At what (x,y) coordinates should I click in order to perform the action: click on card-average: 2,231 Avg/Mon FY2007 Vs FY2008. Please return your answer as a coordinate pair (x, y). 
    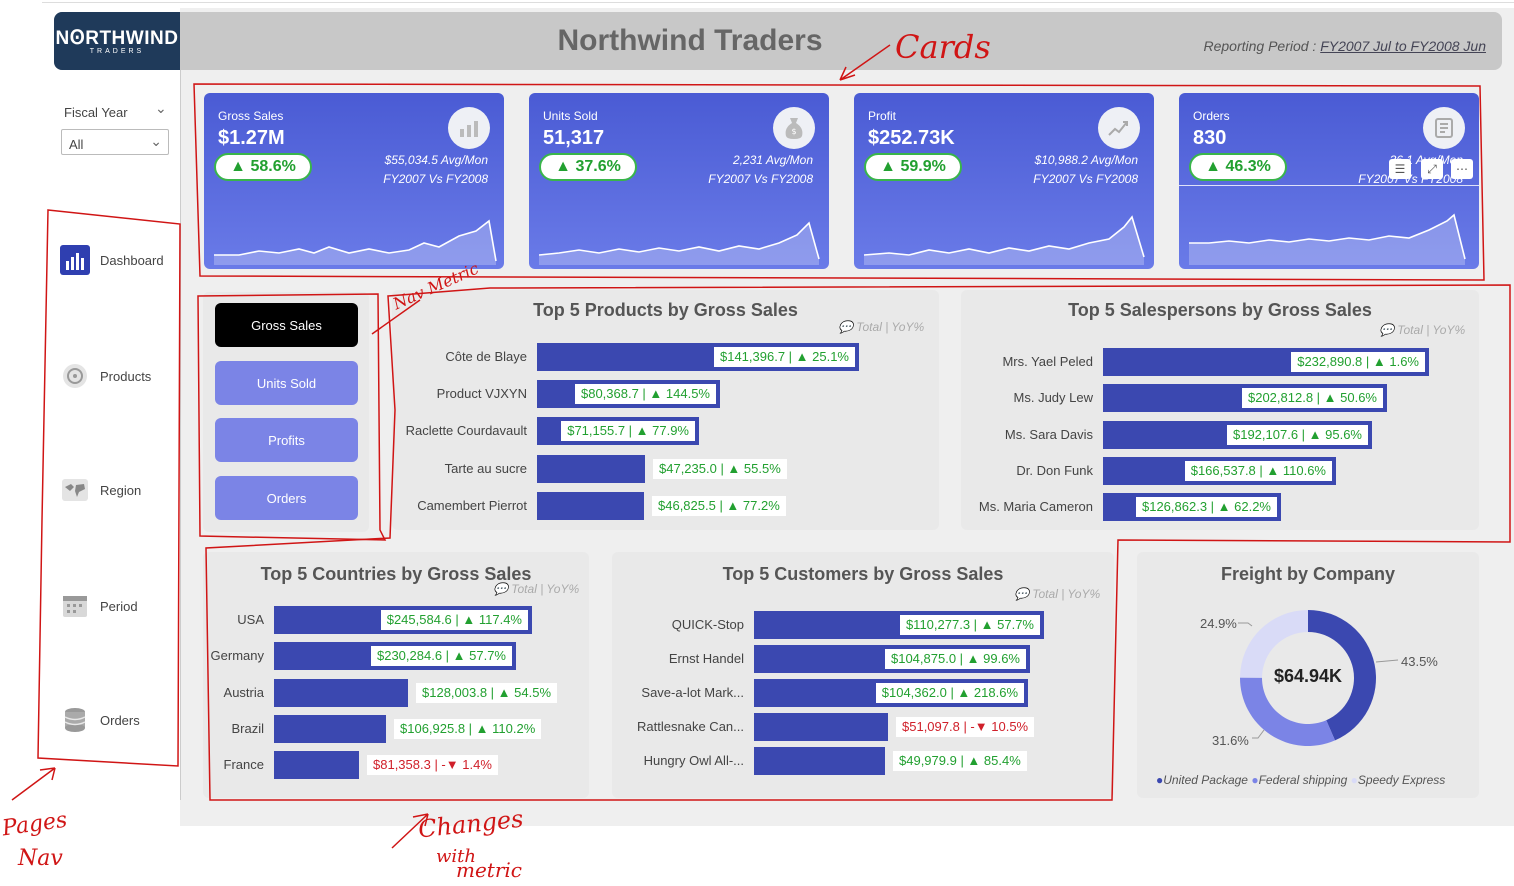
    Looking at the image, I should click on (760, 170).